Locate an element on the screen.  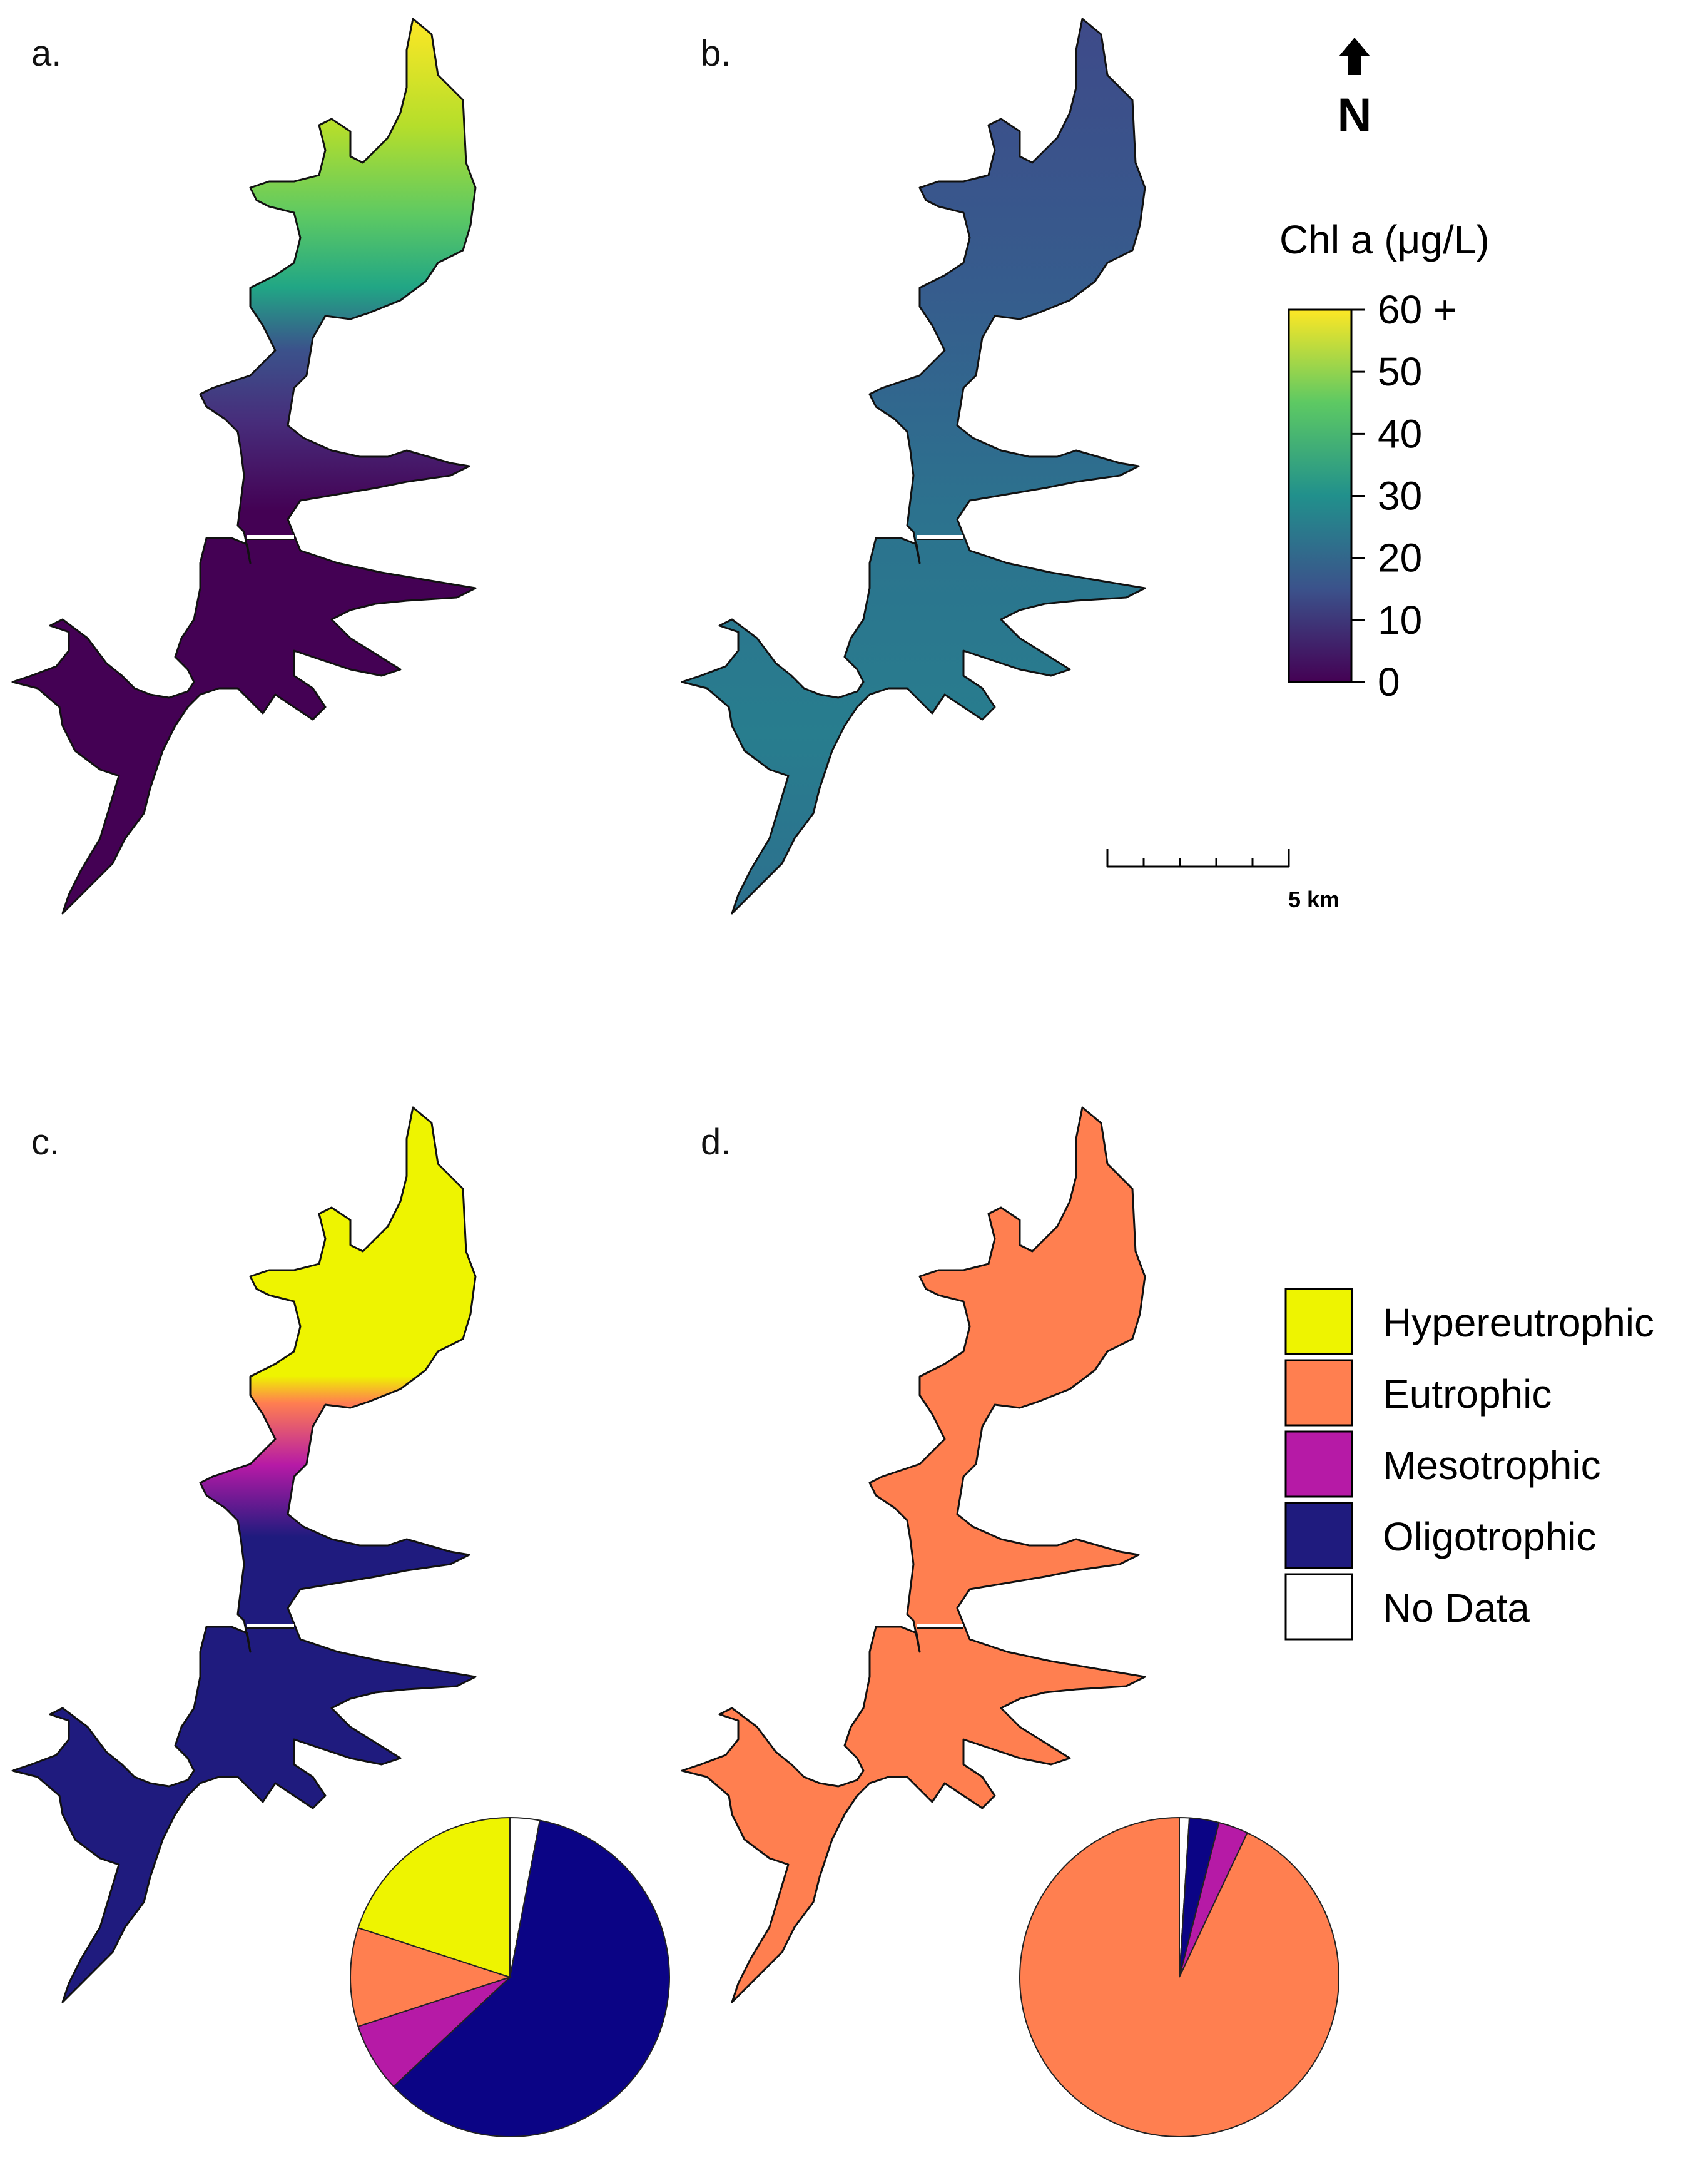
pie-slice-oligotrophic is located at coordinates (531, 1978).